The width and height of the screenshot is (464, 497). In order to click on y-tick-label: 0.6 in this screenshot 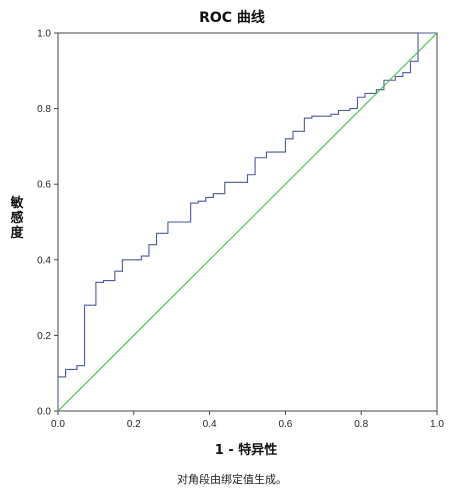, I will do `click(44, 185)`.